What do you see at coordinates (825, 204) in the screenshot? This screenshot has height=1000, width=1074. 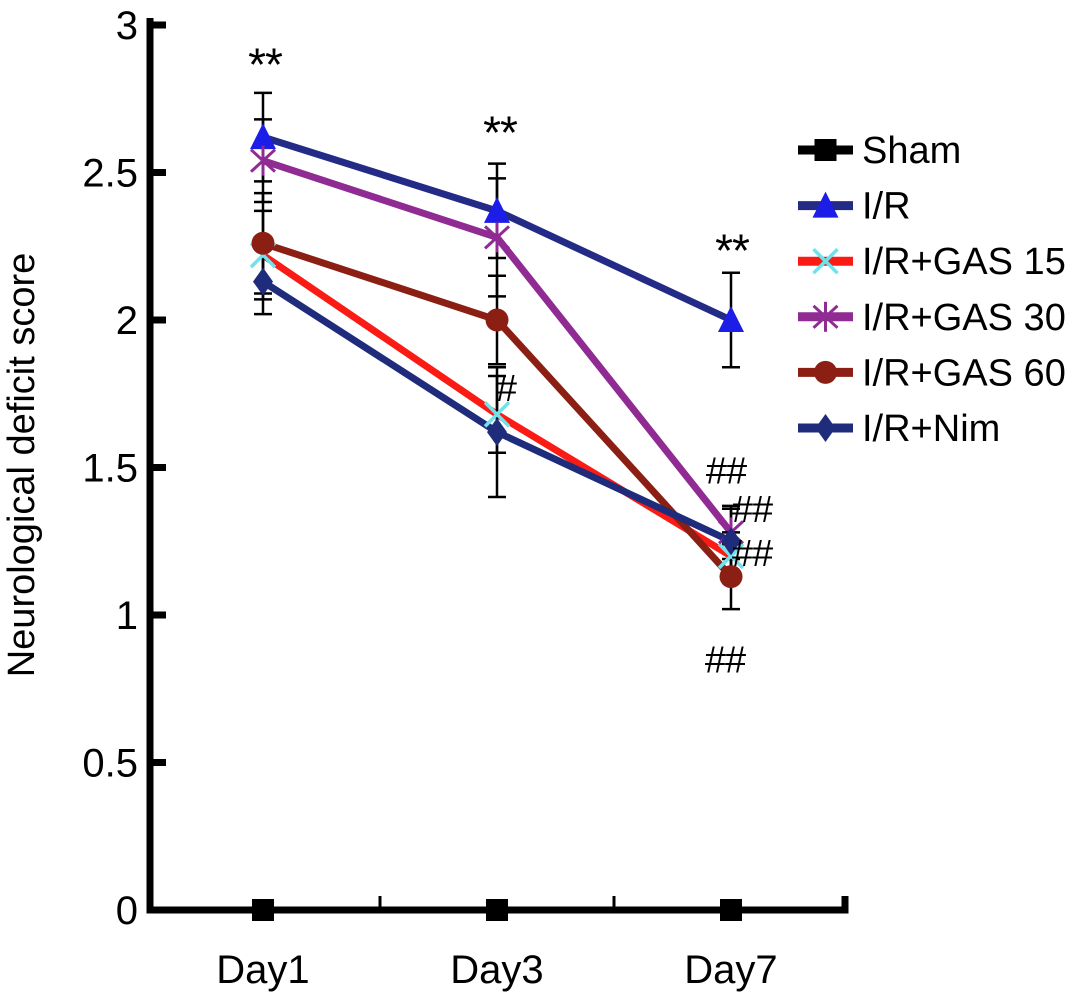 I see `legend-marker-i-r` at bounding box center [825, 204].